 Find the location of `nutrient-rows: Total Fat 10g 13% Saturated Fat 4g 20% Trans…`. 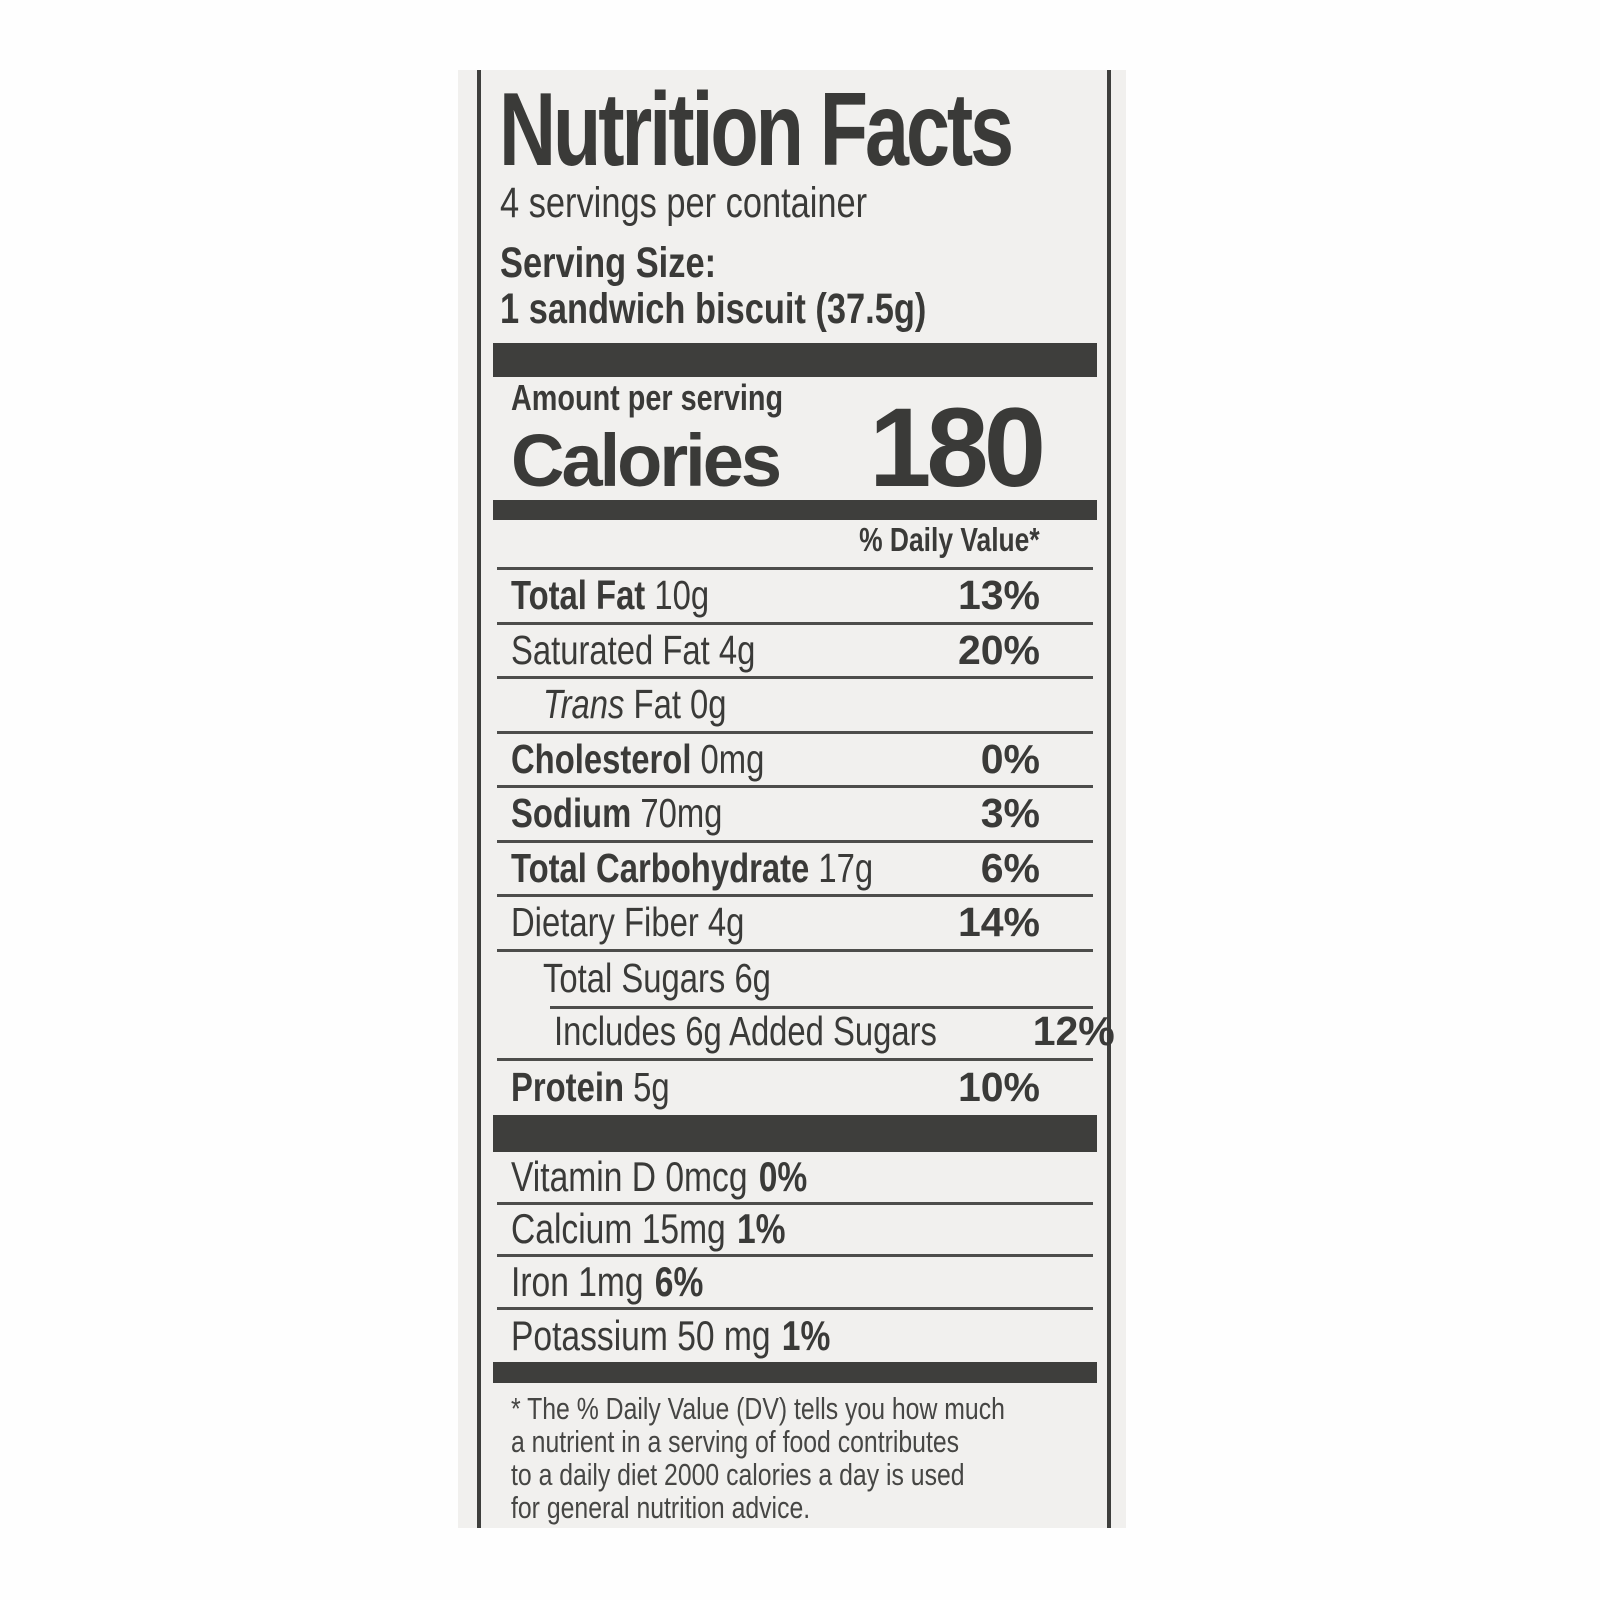

nutrient-rows: Total Fat 10g 13% Saturated Fat 4g 20% Trans… is located at coordinates (806, 843).